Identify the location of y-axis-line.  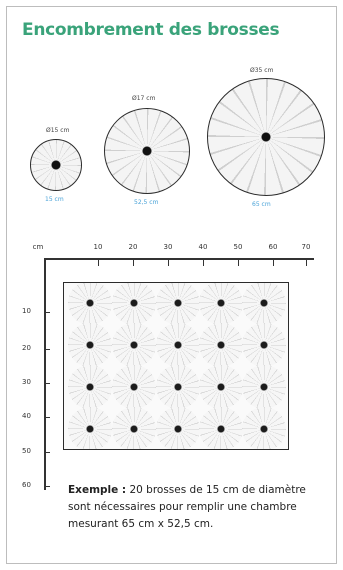
(45, 374).